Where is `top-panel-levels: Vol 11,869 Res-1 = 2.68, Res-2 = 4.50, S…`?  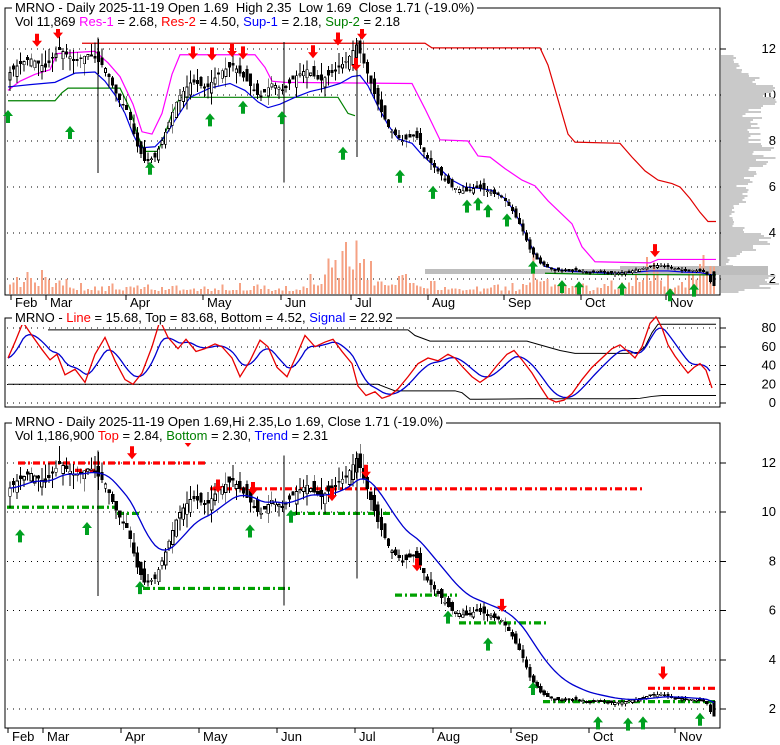
top-panel-levels: Vol 11,869 Res-1 = 2.68, Res-2 = 4.50, S… is located at coordinates (208, 21).